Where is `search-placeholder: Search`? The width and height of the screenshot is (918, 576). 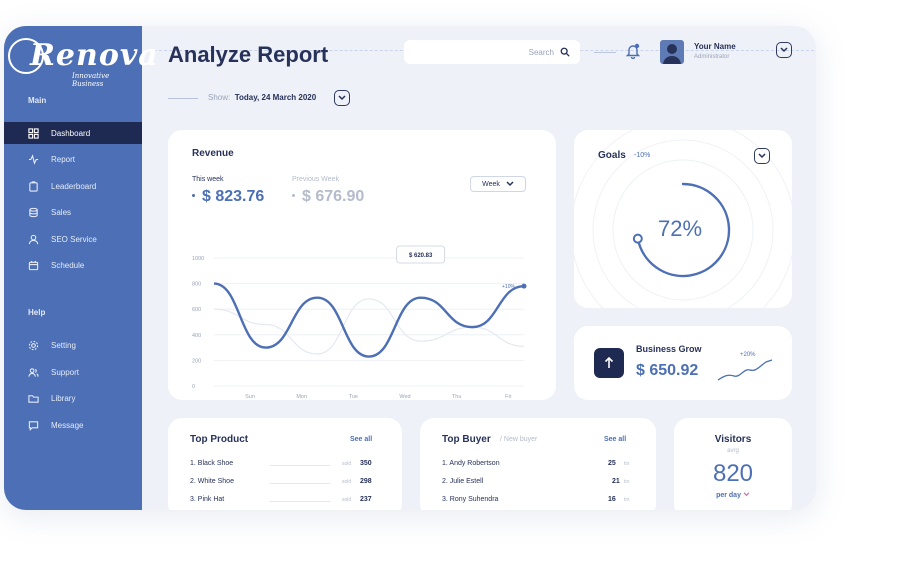
search-placeholder: Search is located at coordinates (541, 52).